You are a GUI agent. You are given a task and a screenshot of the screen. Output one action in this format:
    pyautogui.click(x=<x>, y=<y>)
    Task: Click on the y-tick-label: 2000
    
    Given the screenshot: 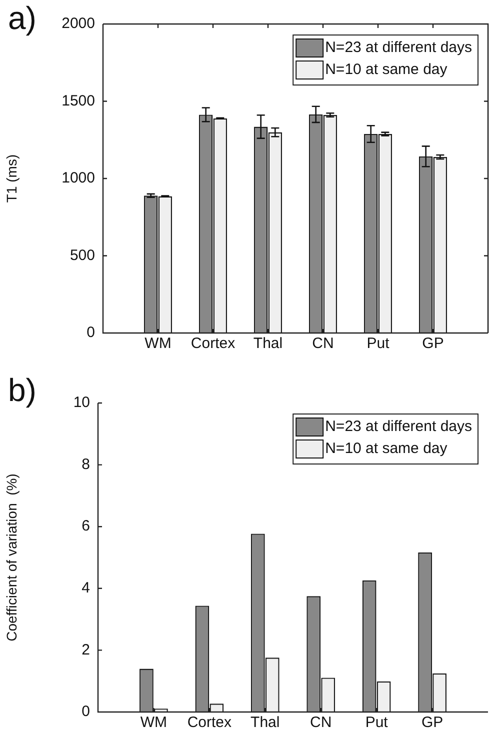 What is the action you would take?
    pyautogui.click(x=78, y=23)
    